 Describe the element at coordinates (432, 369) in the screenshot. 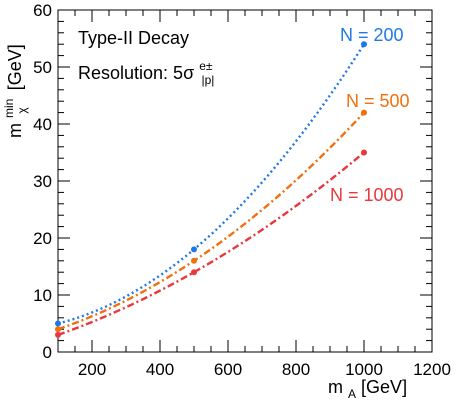

I see `x-tick-label: 1200` at that location.